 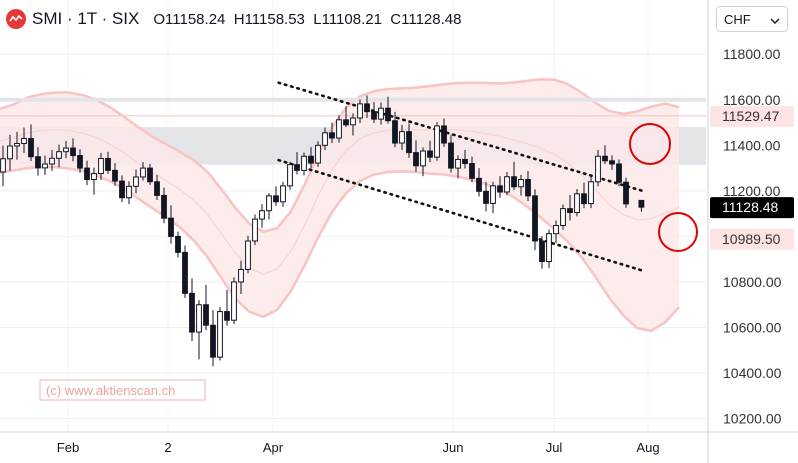 I want to click on watermark: (c) www.aktienscan.ch, so click(x=122, y=390).